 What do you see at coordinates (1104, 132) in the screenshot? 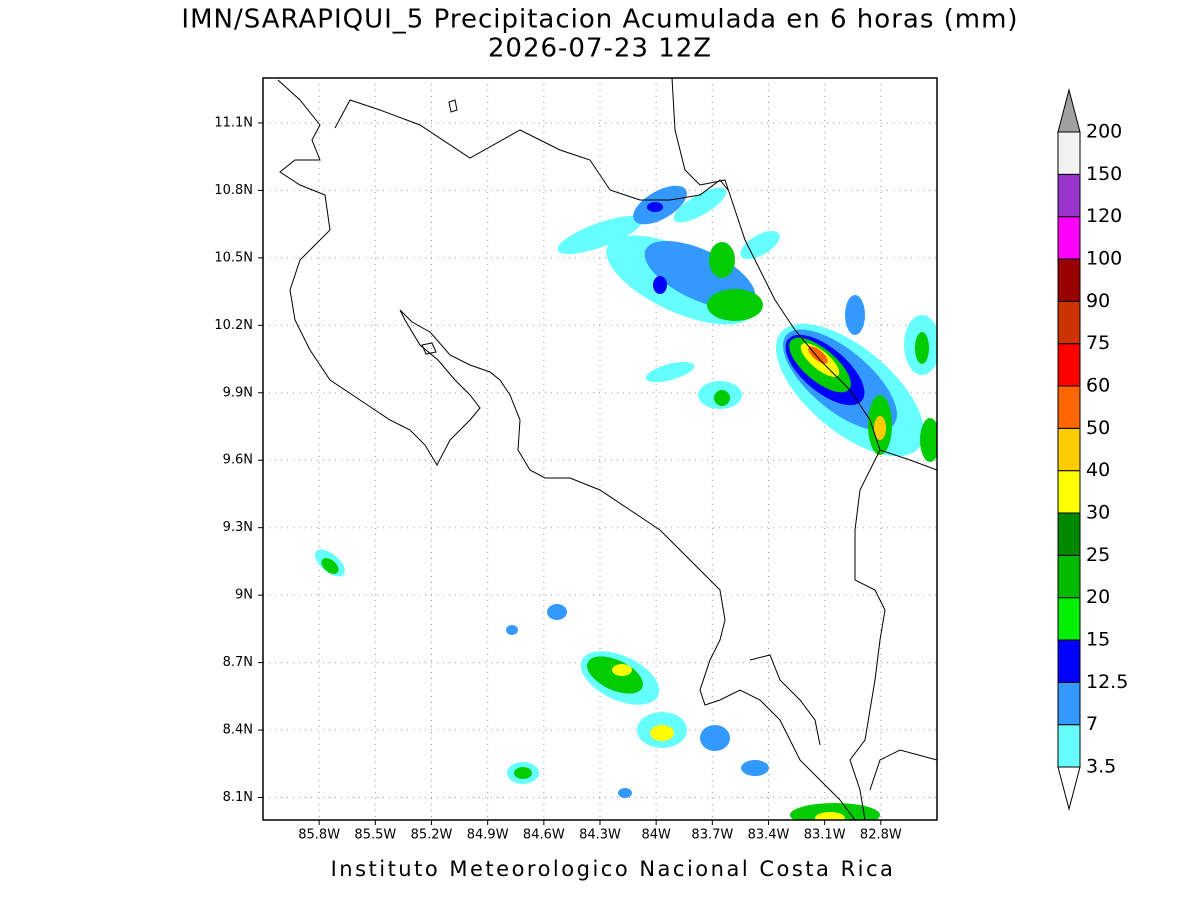
I see `colorbar-label: 200` at bounding box center [1104, 132].